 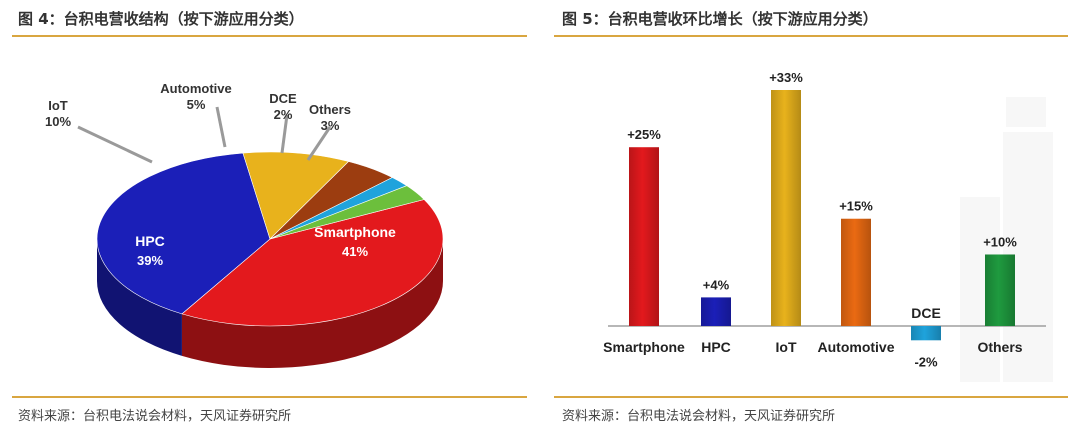 What do you see at coordinates (1026, 112) in the screenshot?
I see `bar-bg-block` at bounding box center [1026, 112].